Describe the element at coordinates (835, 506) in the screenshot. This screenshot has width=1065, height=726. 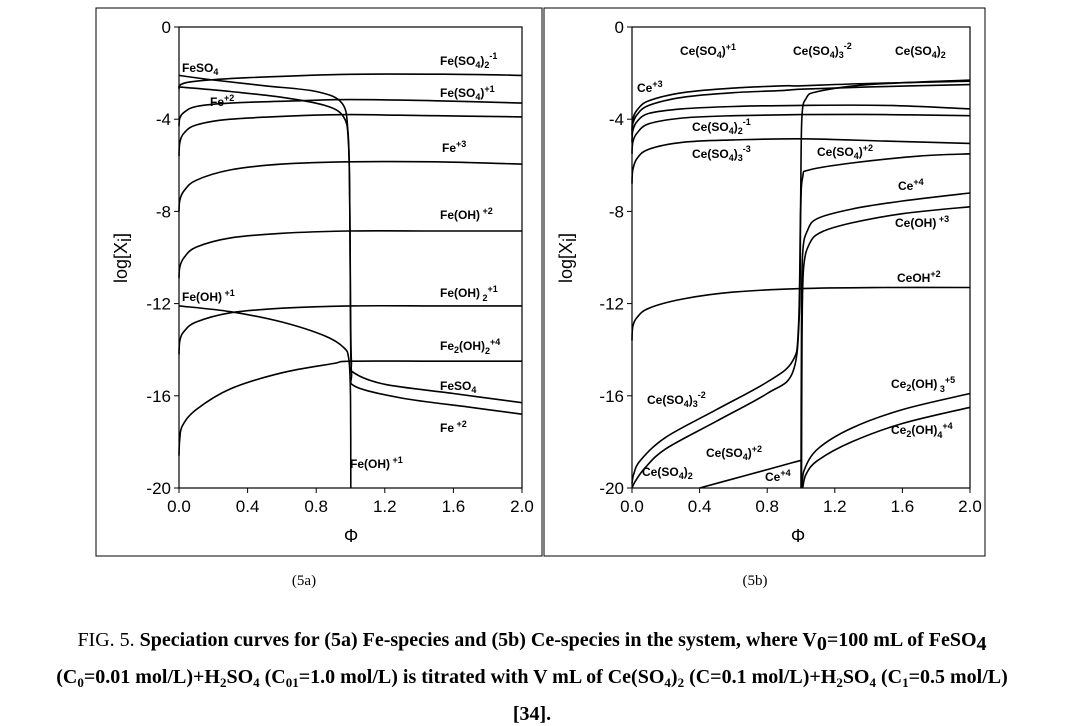
I see `panel-b-x-tick-label: 1.2` at that location.